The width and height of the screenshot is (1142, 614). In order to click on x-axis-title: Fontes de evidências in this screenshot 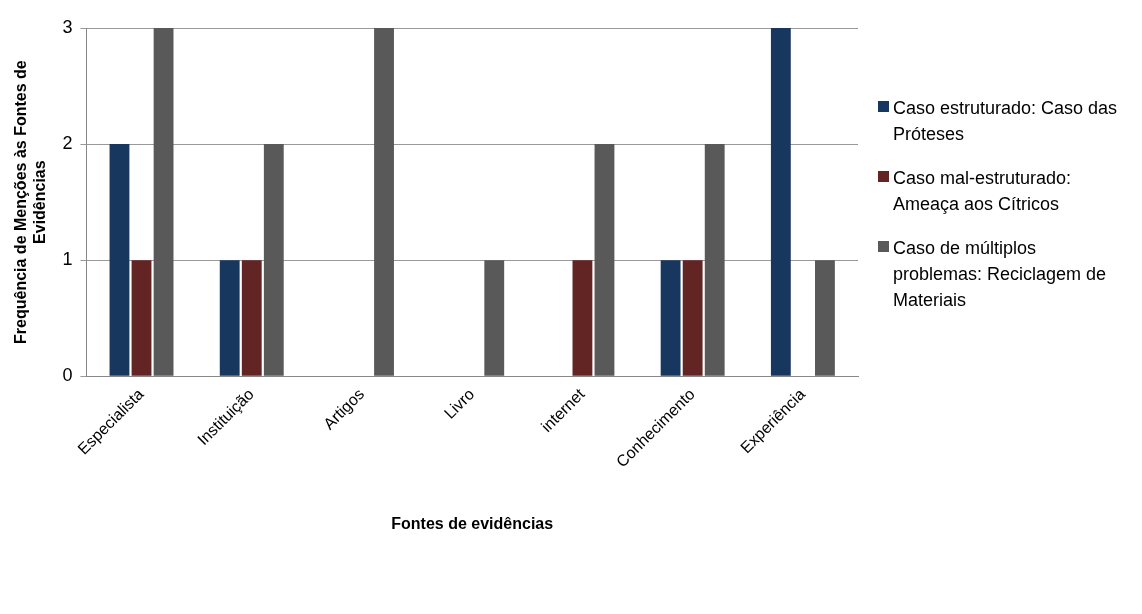, I will do `click(472, 523)`.